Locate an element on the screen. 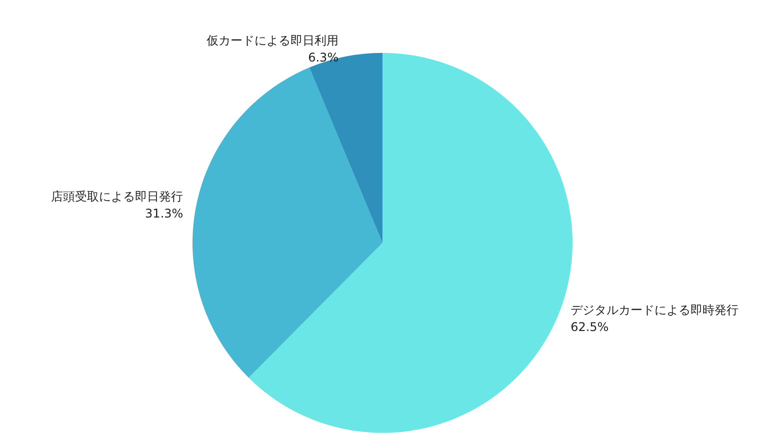 Image resolution: width=765 pixels, height=447 pixels. slice-label: デジタルカードによる即時発行 is located at coordinates (654, 309).